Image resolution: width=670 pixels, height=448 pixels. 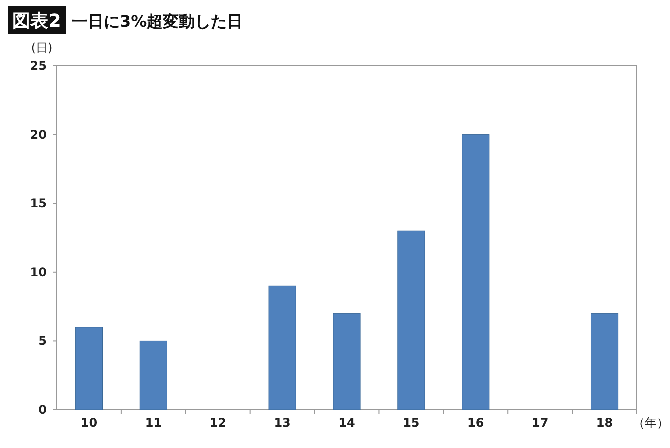 What do you see at coordinates (38, 66) in the screenshot?
I see `y-tick-label: 25` at bounding box center [38, 66].